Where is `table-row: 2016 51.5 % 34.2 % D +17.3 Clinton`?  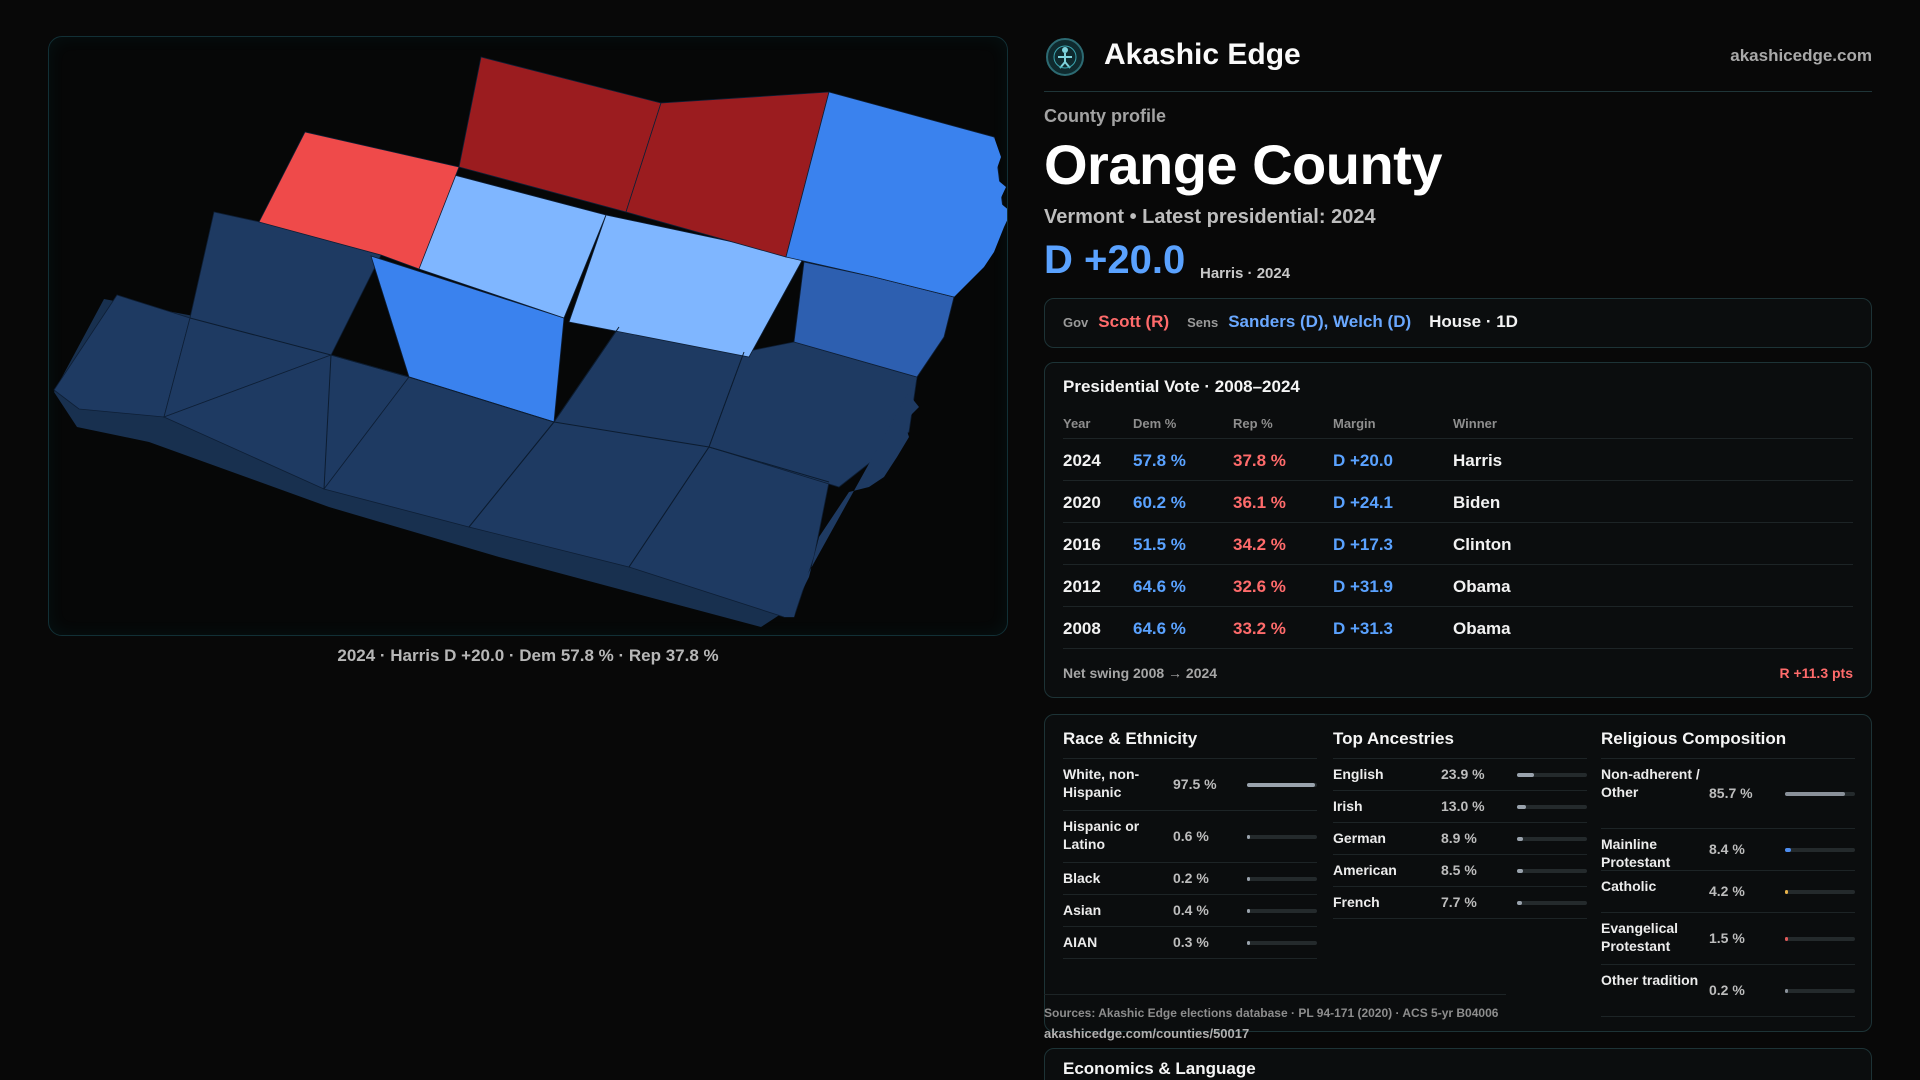
table-row: 2016 51.5 % 34.2 % D +17.3 Clinton is located at coordinates (1458, 544).